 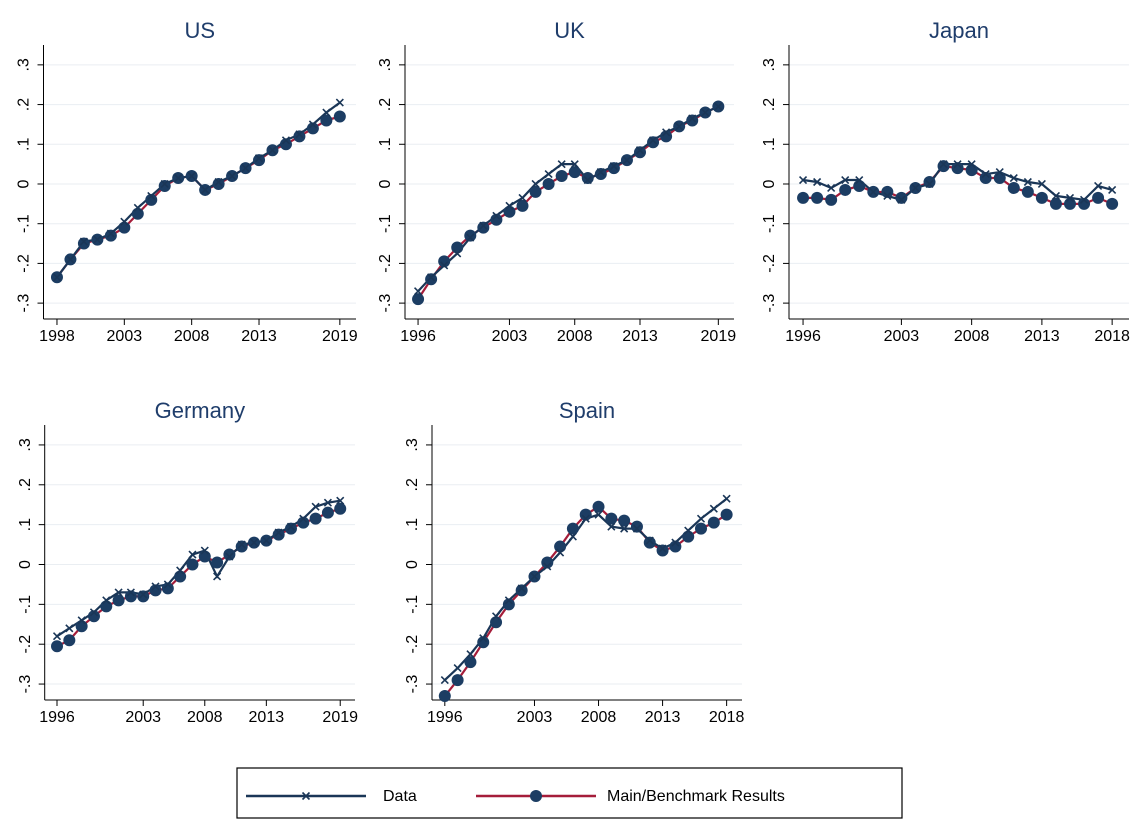 What do you see at coordinates (24, 303) in the screenshot?
I see `y-tick-label: -.3` at bounding box center [24, 303].